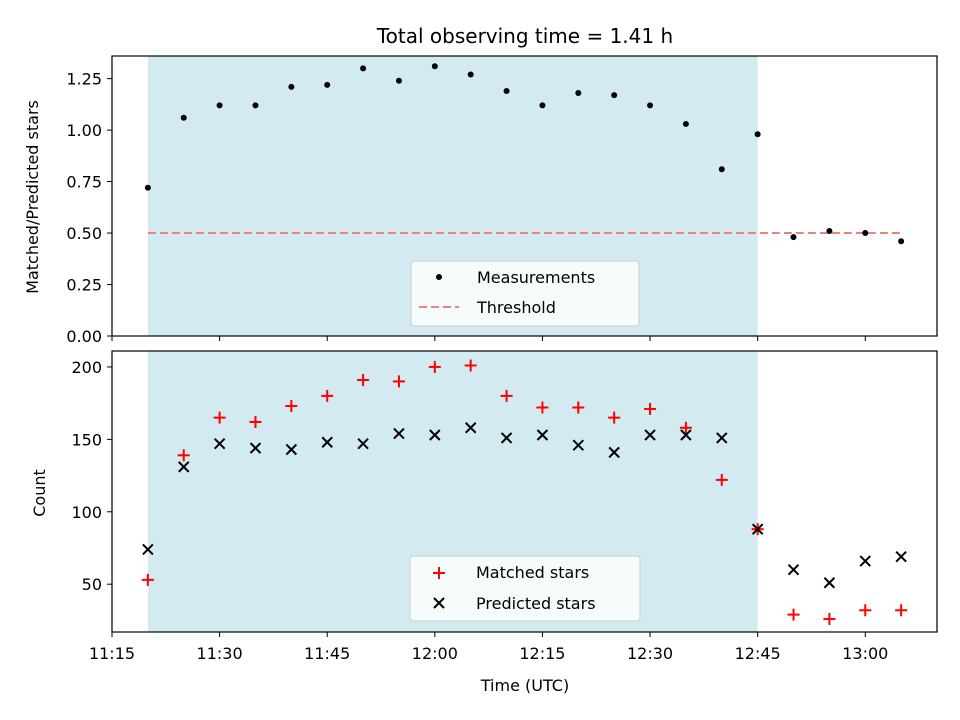 The image size is (960, 720). What do you see at coordinates (439, 277) in the screenshot?
I see `legend-measurements-marker` at bounding box center [439, 277].